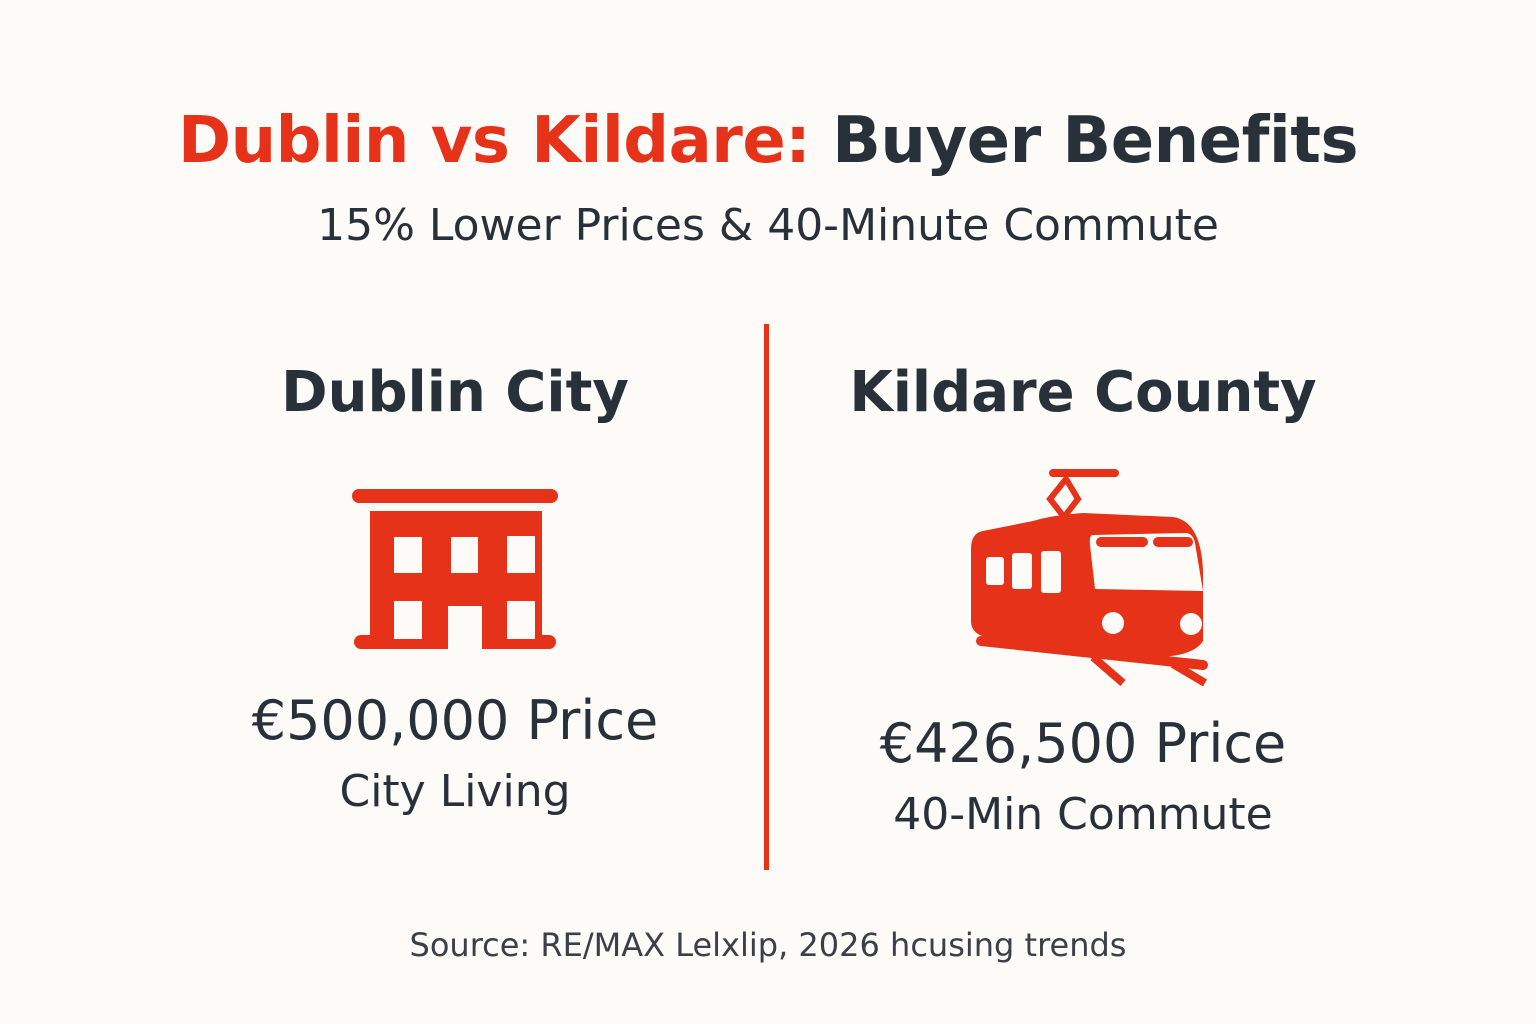 This screenshot has height=1024, width=1536. Describe the element at coordinates (1083, 743) in the screenshot. I see `kildare-price: €426,500 Price` at that location.